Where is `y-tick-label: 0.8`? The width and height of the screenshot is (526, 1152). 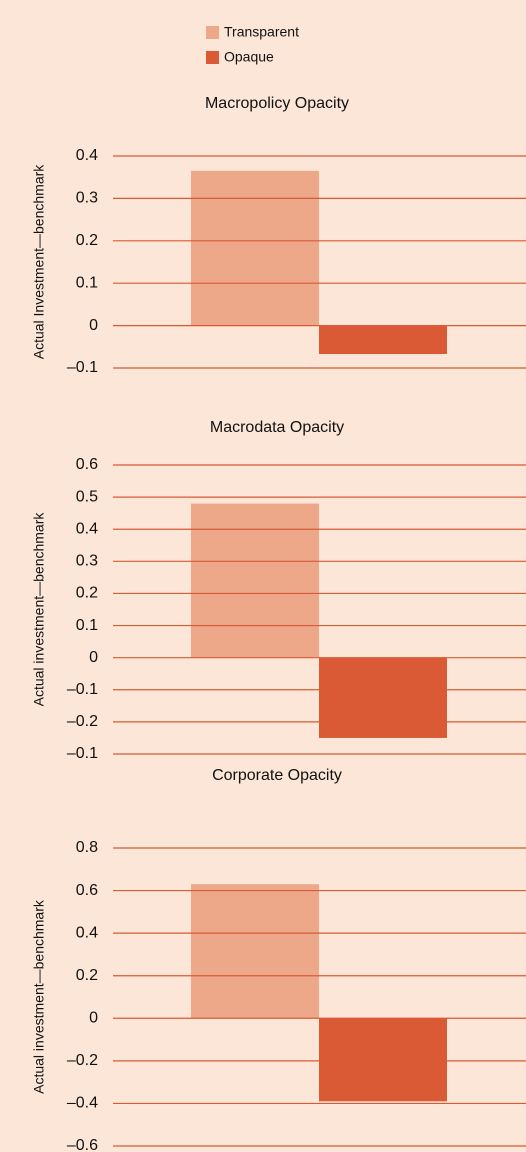
y-tick-label: 0.8 is located at coordinates (87, 847).